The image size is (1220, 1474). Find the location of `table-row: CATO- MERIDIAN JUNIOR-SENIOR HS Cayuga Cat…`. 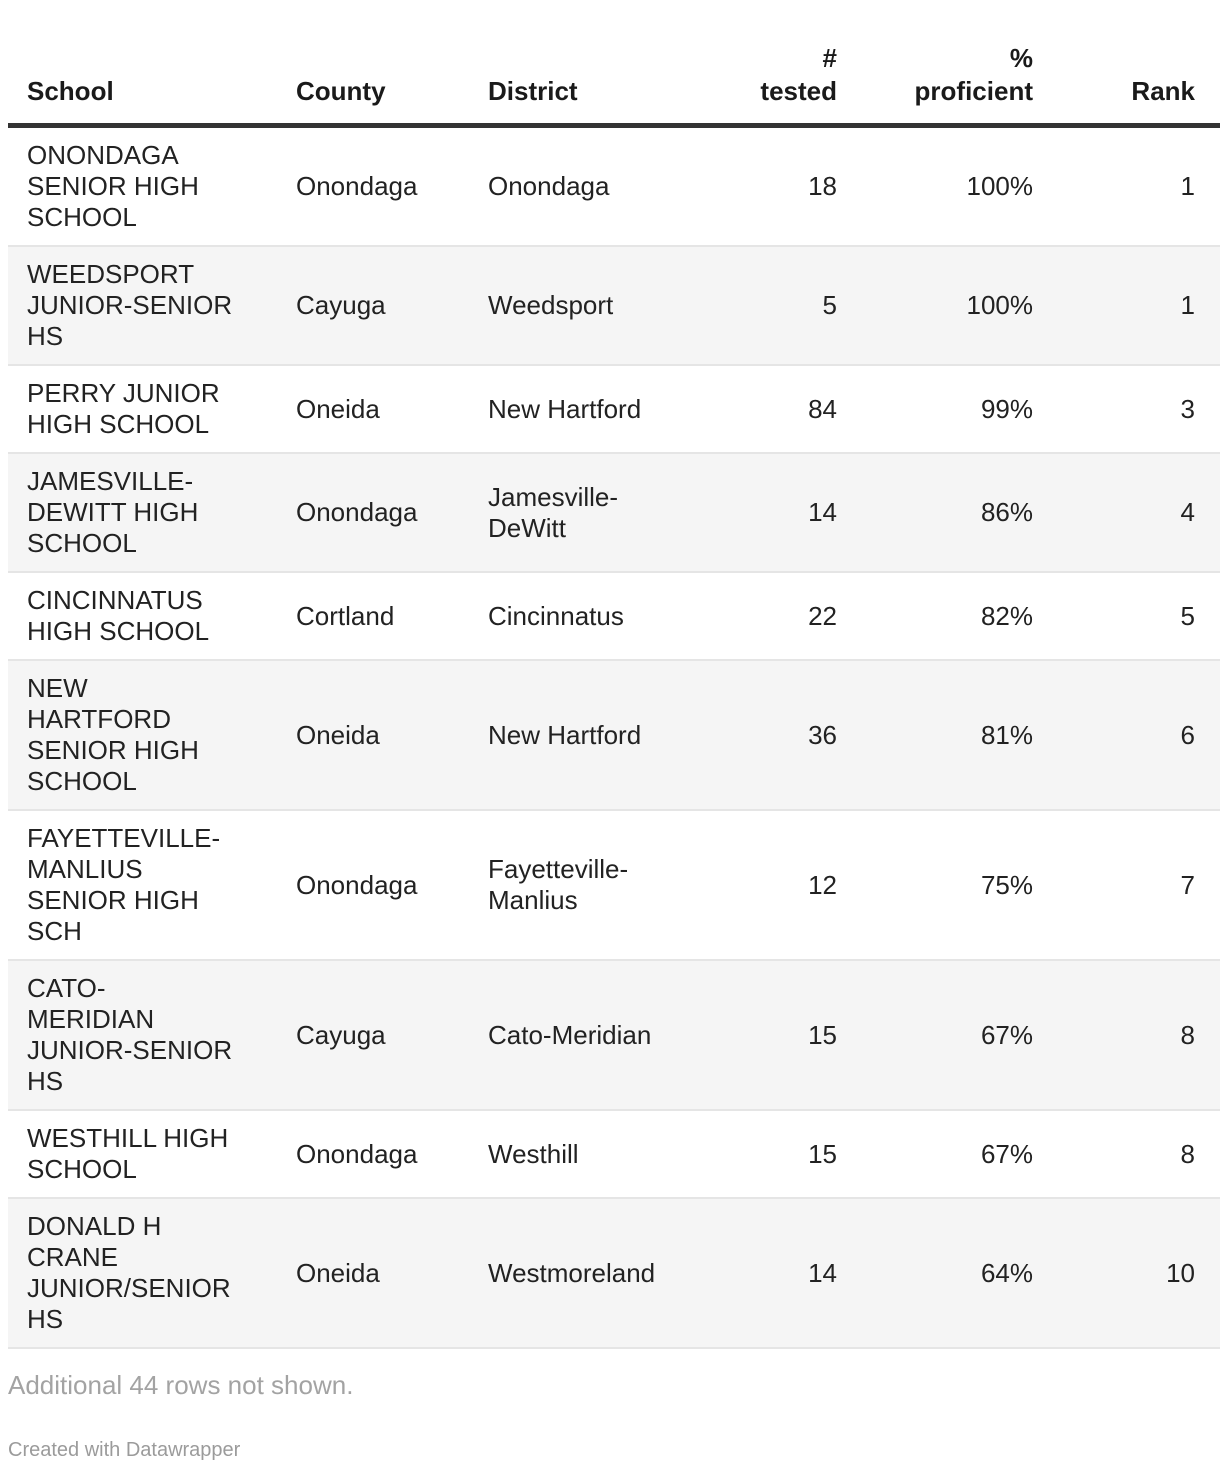

table-row: CATO- MERIDIAN JUNIOR-SENIOR HS Cayuga Cat… is located at coordinates (614, 1035).